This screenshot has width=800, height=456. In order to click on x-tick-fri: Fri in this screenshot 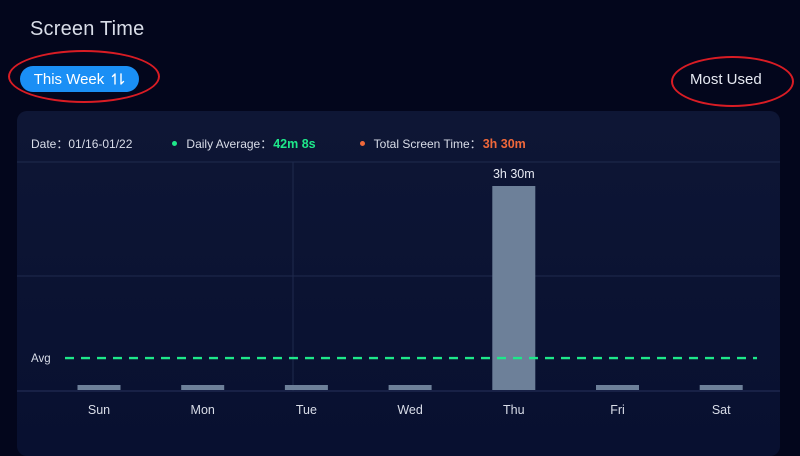, I will do `click(617, 410)`.